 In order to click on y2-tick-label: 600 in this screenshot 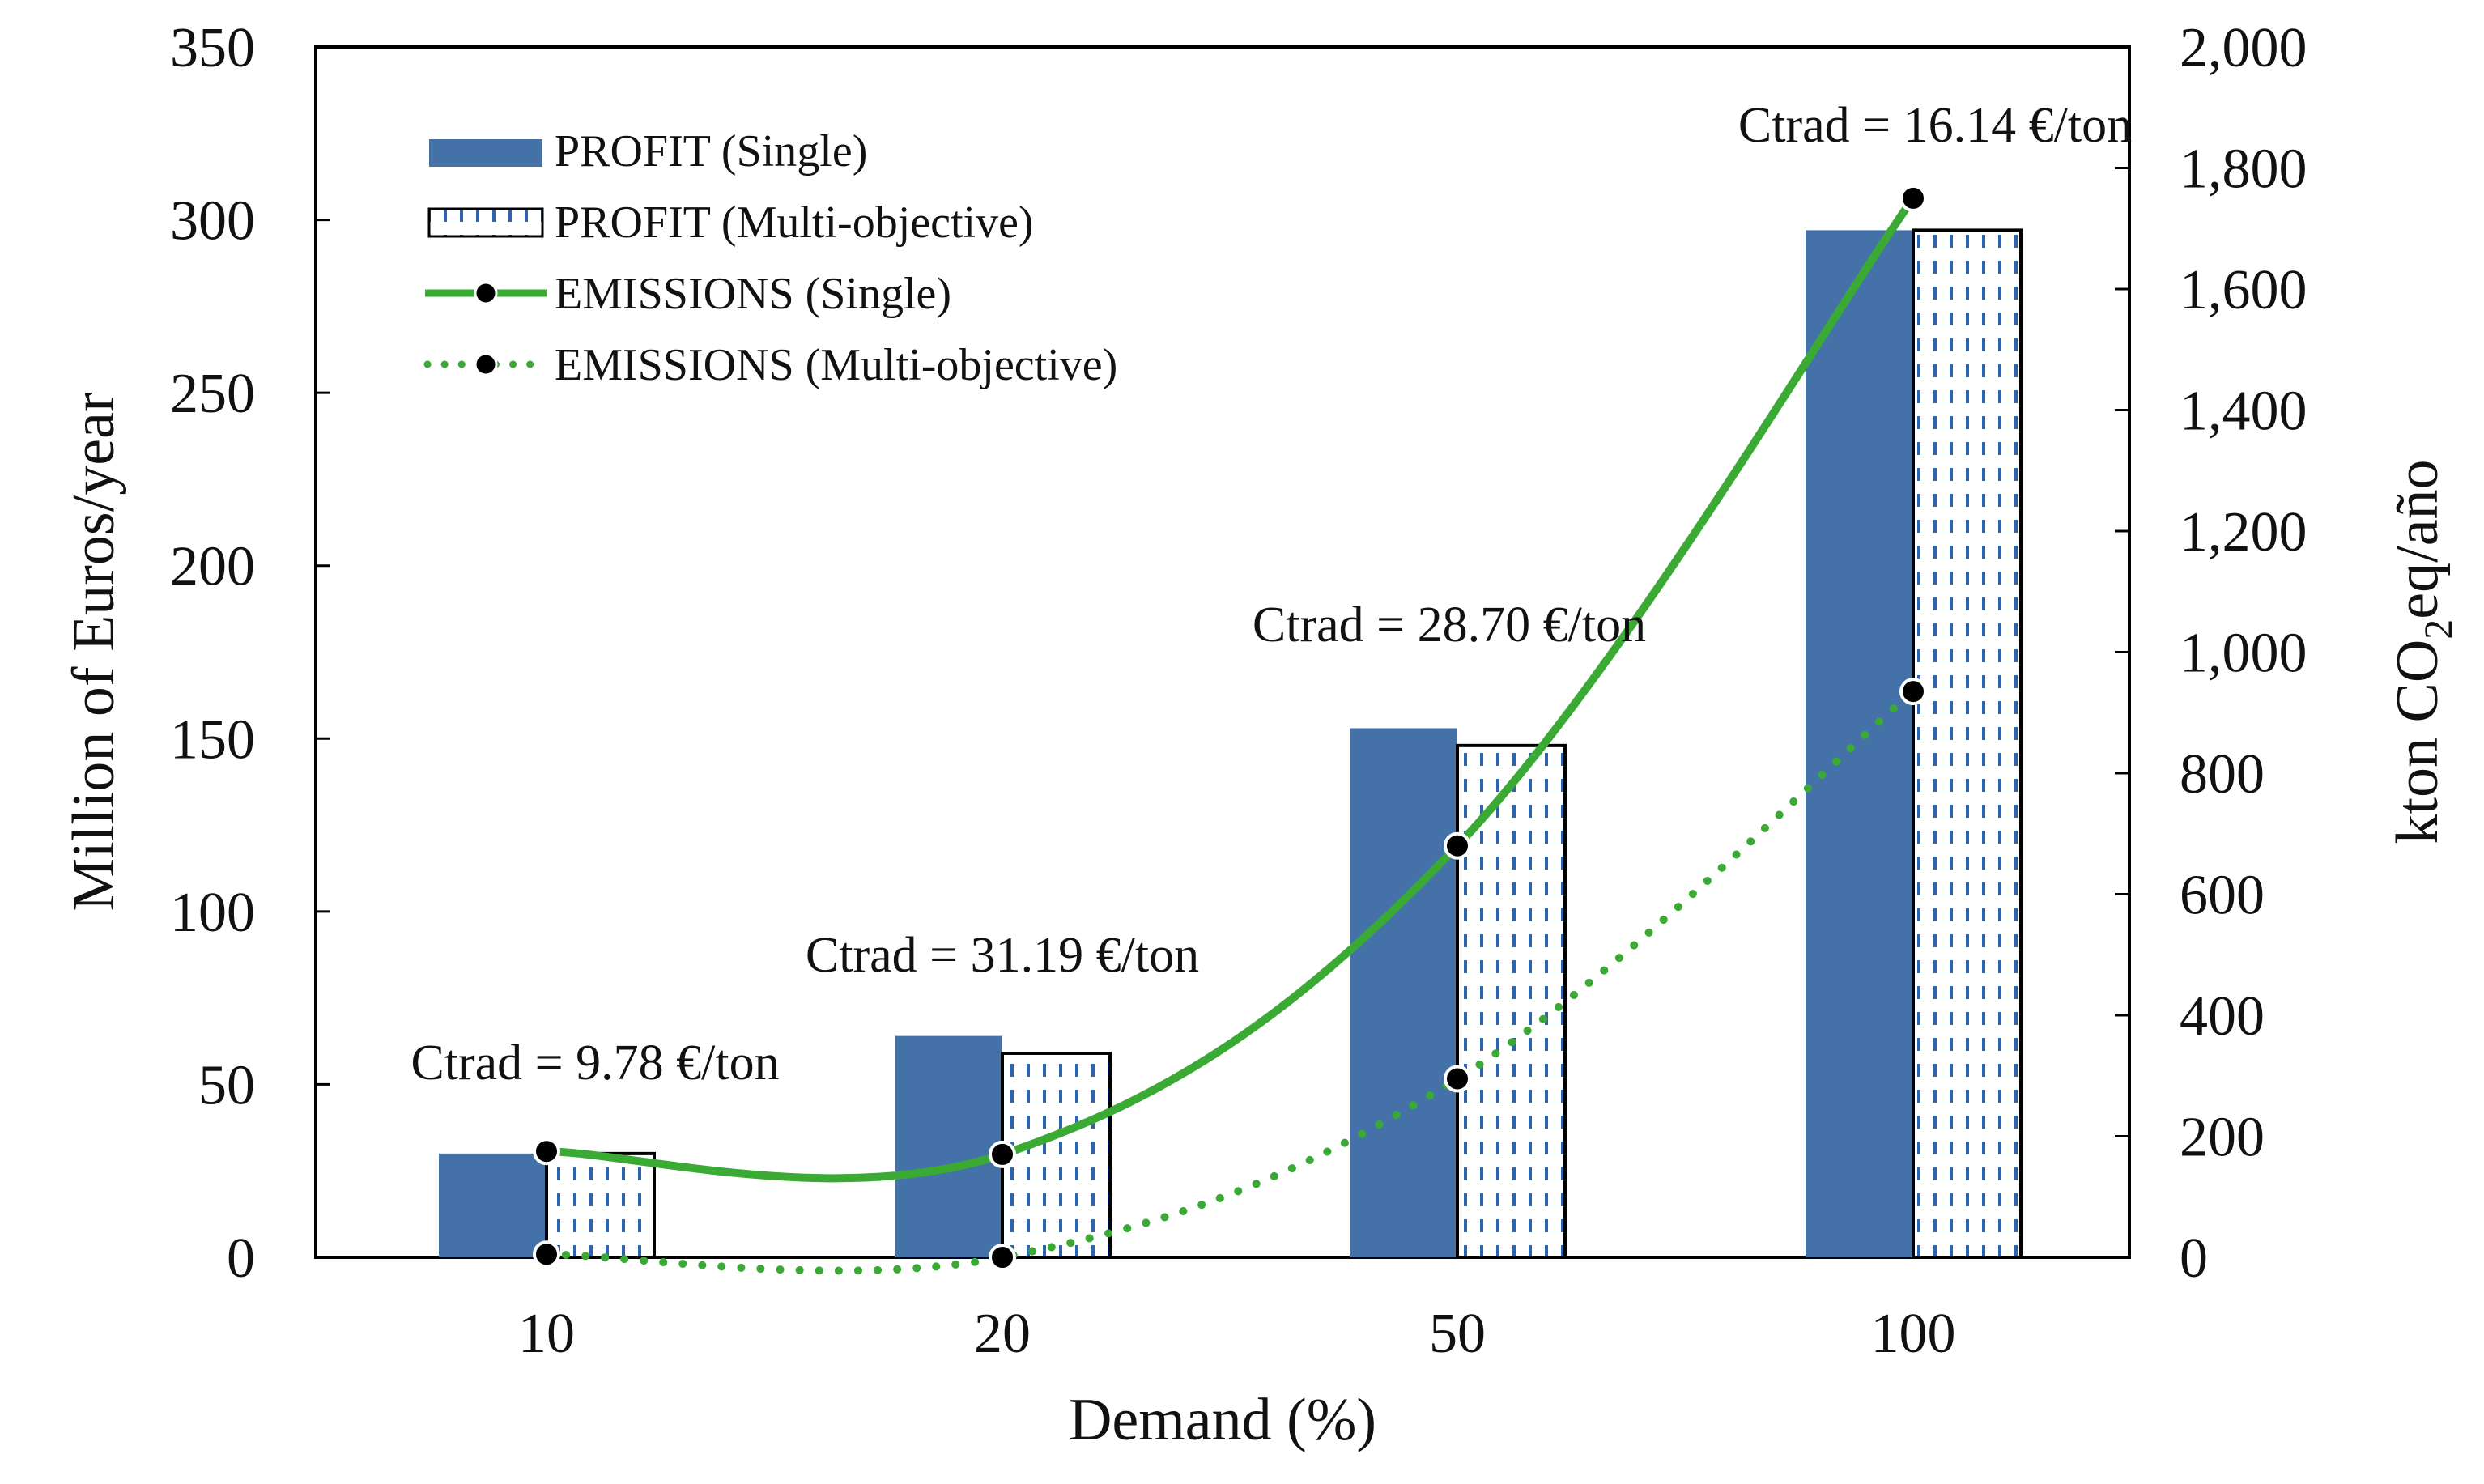, I will do `click(2222, 896)`.